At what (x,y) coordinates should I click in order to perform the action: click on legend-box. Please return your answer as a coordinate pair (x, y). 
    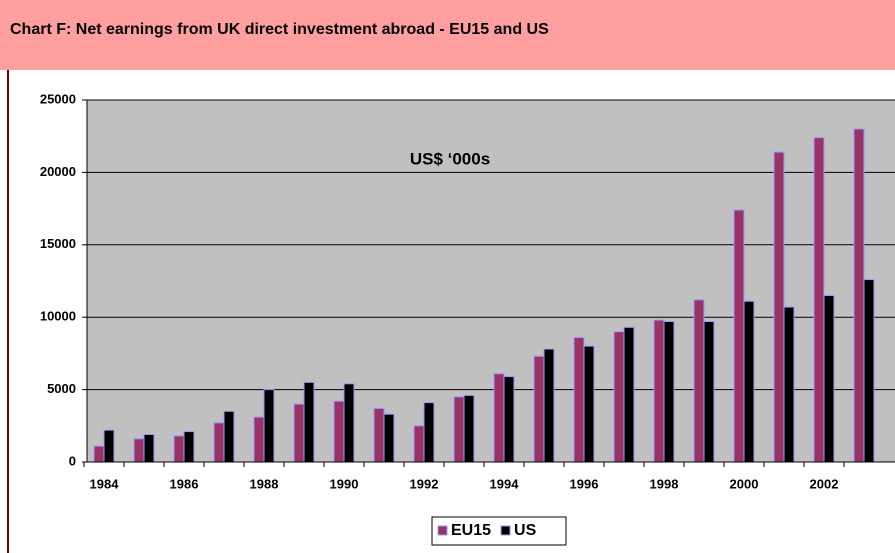
    Looking at the image, I should click on (499, 531).